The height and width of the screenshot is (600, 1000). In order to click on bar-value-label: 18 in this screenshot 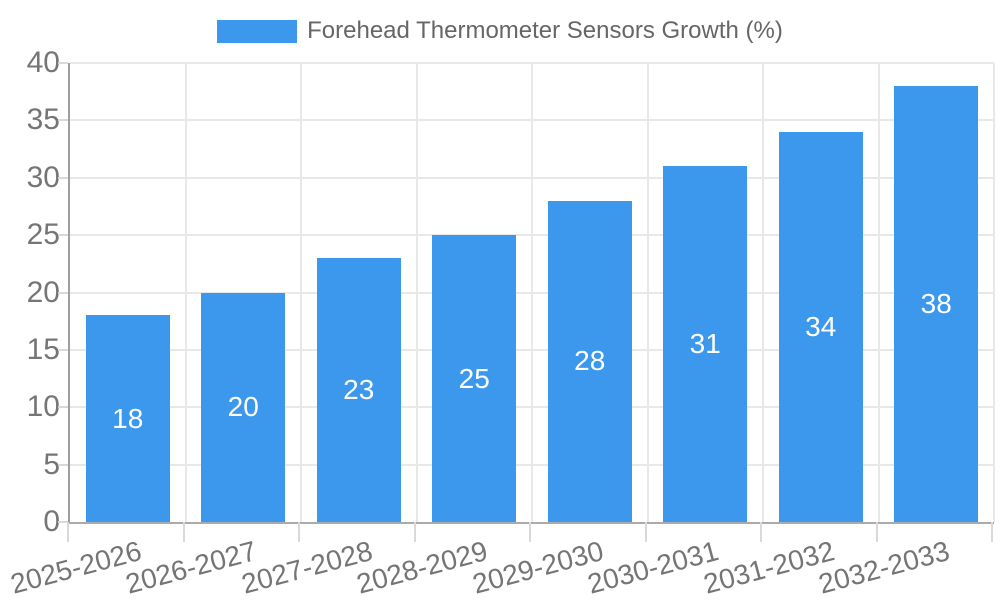, I will do `click(128, 418)`.